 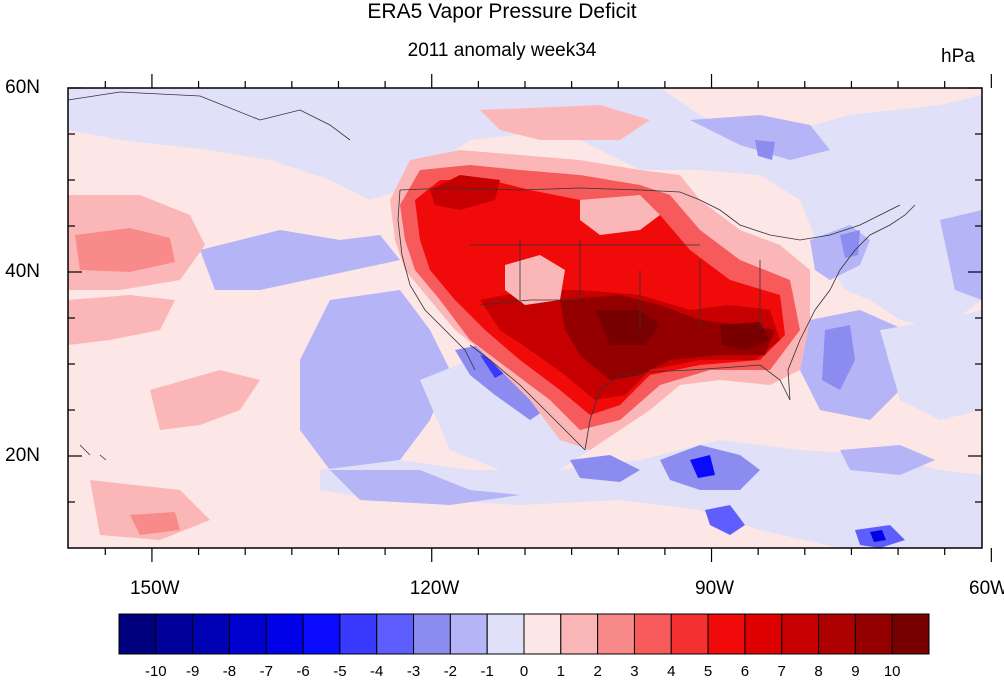 I want to click on colorbar-label: -3, so click(x=413, y=671).